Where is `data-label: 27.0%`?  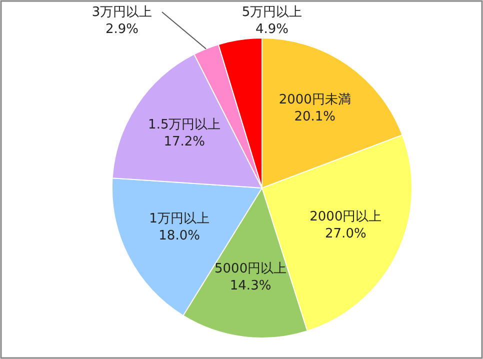 data-label: 27.0% is located at coordinates (345, 234).